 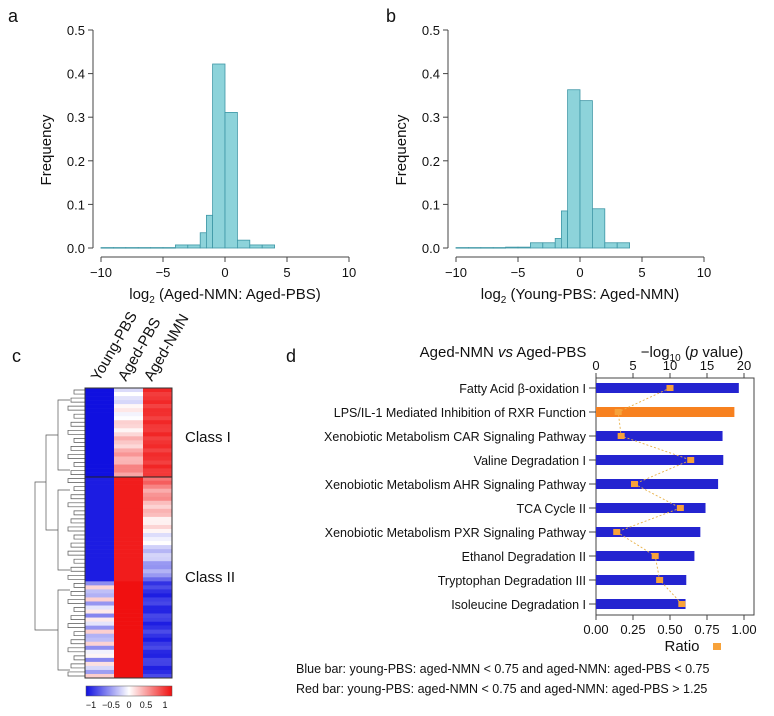 What do you see at coordinates (551, 509) in the screenshot?
I see `pathway-label: TCA Cycle II` at bounding box center [551, 509].